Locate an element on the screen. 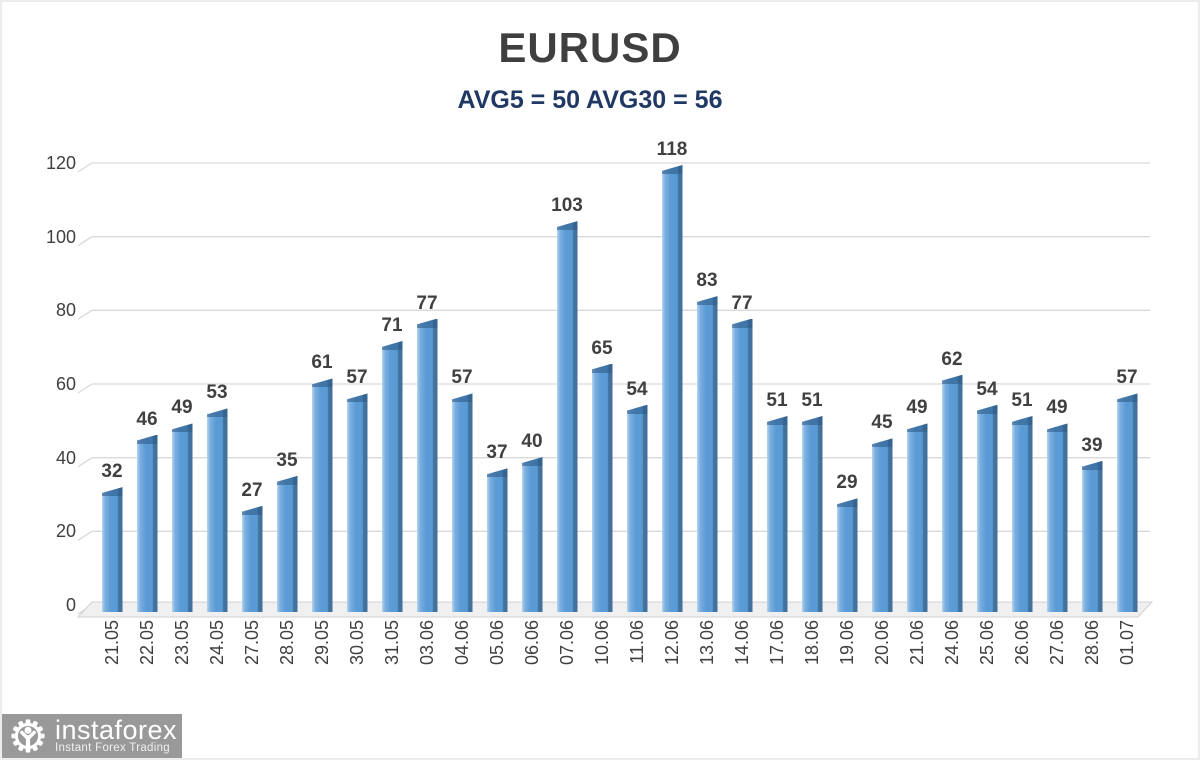 The image size is (1200, 760). bar-23.05 is located at coordinates (182, 517).